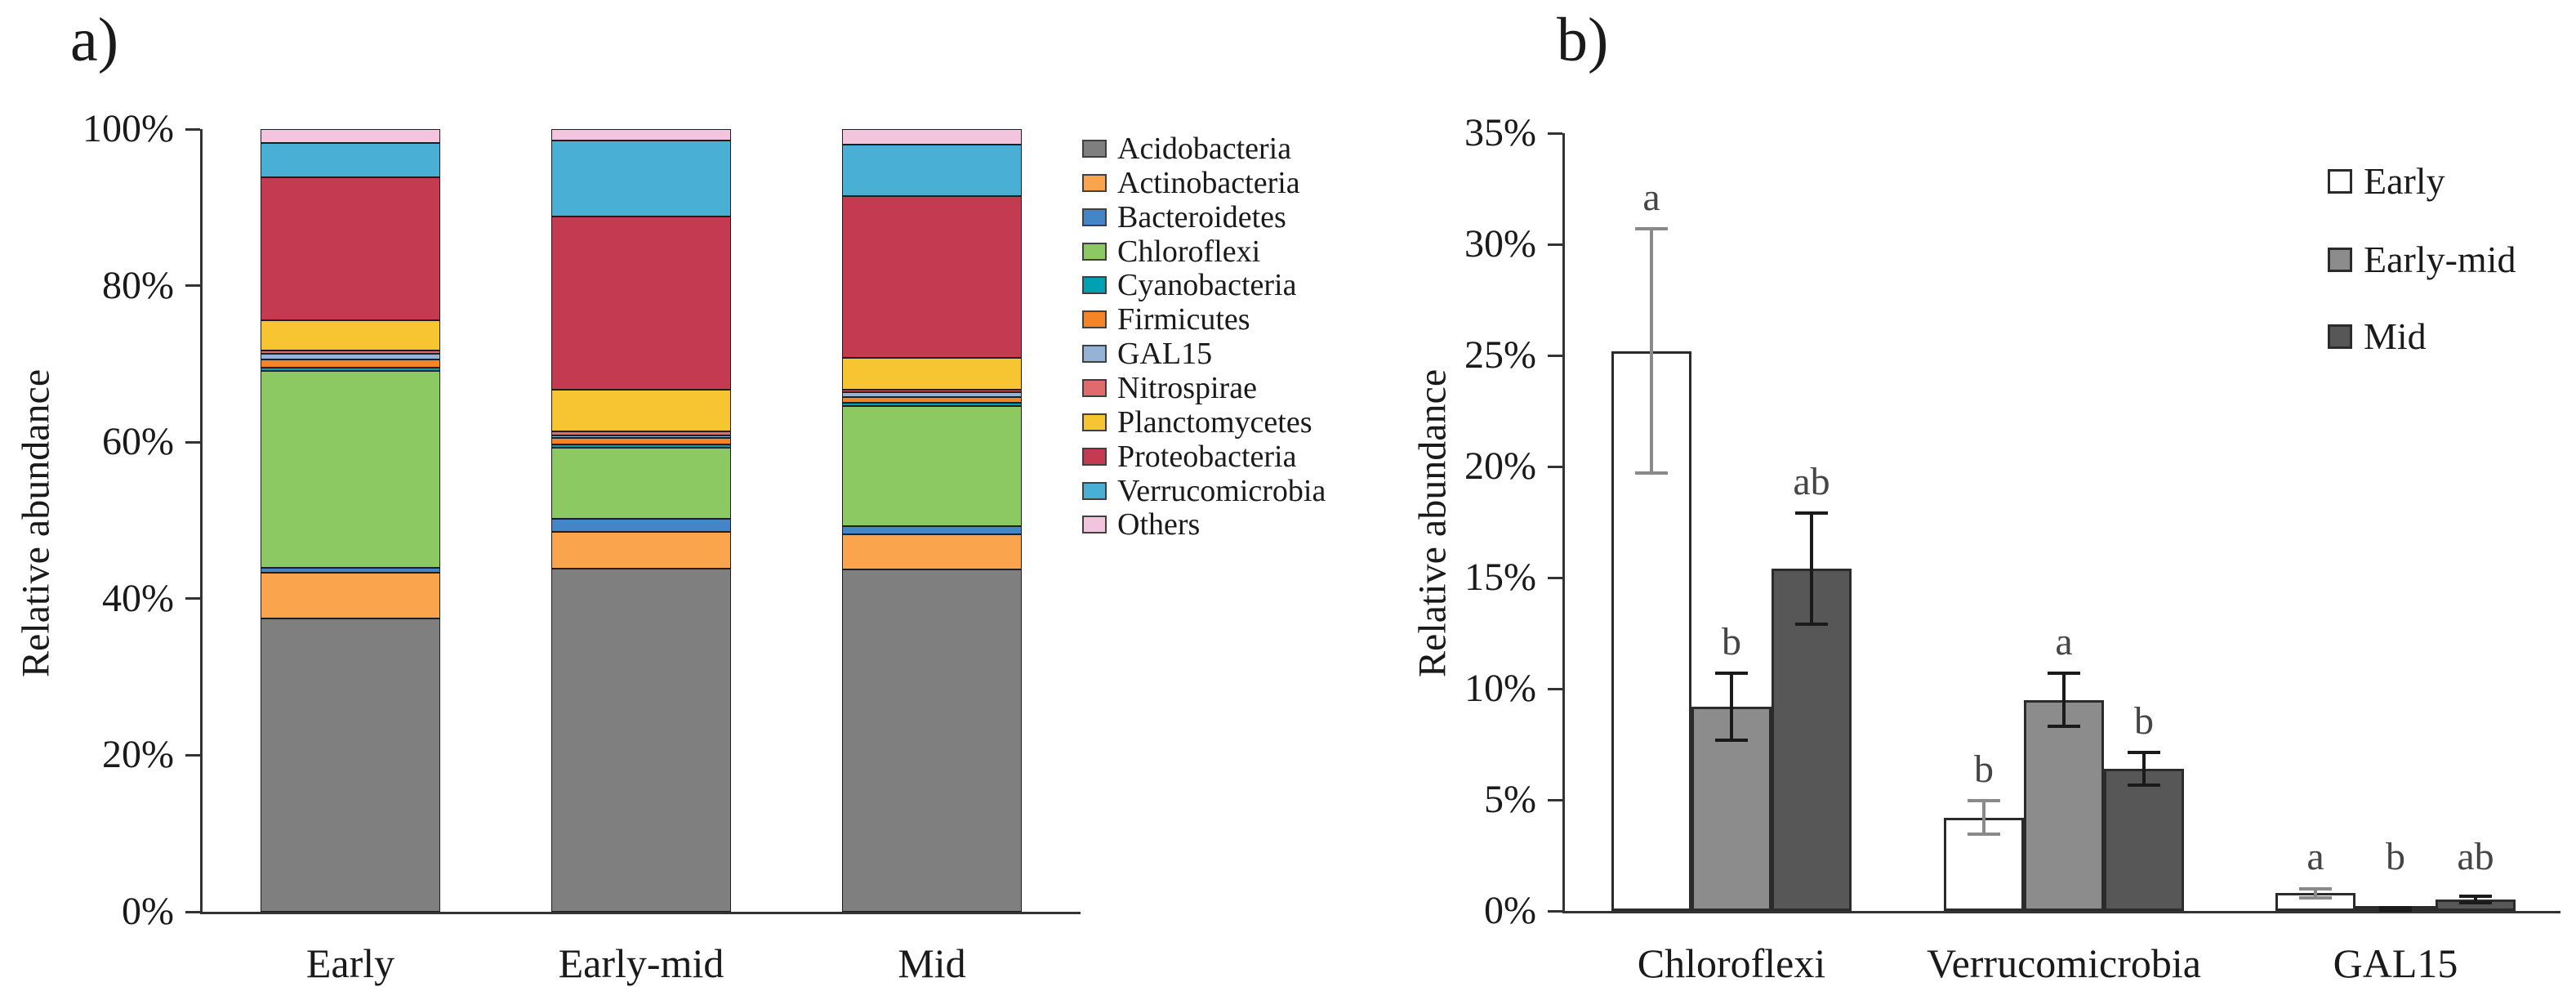 The image size is (2576, 1000). What do you see at coordinates (1221, 490) in the screenshot?
I see `legend-label: Verrucomicrobia` at bounding box center [1221, 490].